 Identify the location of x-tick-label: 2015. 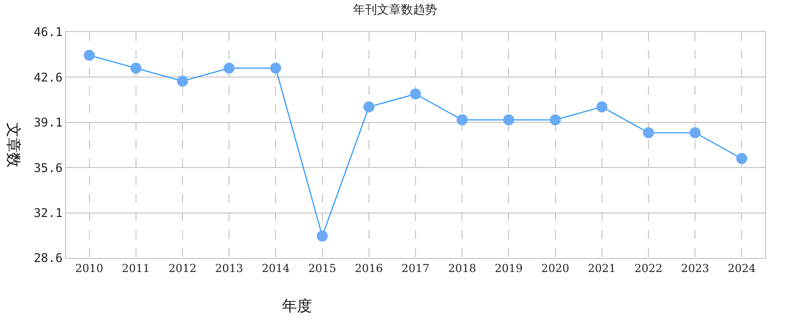
(322, 269).